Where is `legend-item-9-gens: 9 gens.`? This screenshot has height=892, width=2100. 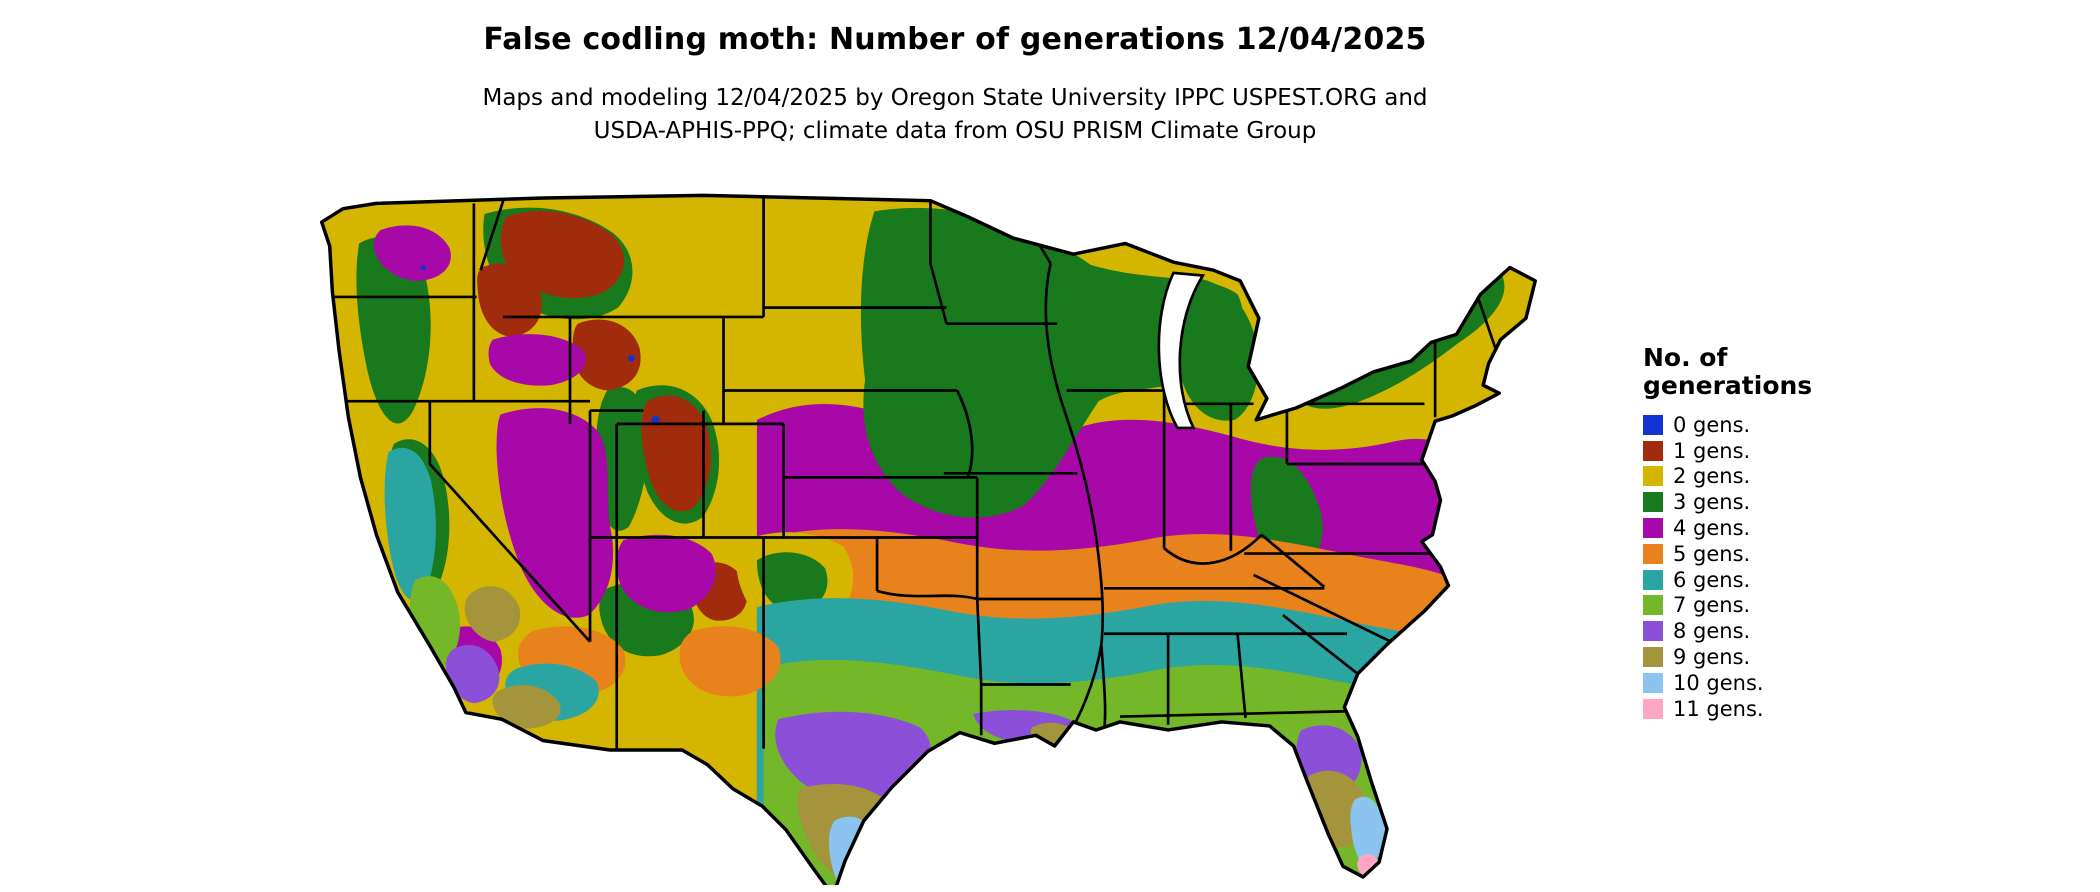
legend-item-9-gens: 9 gens. is located at coordinates (1753, 657).